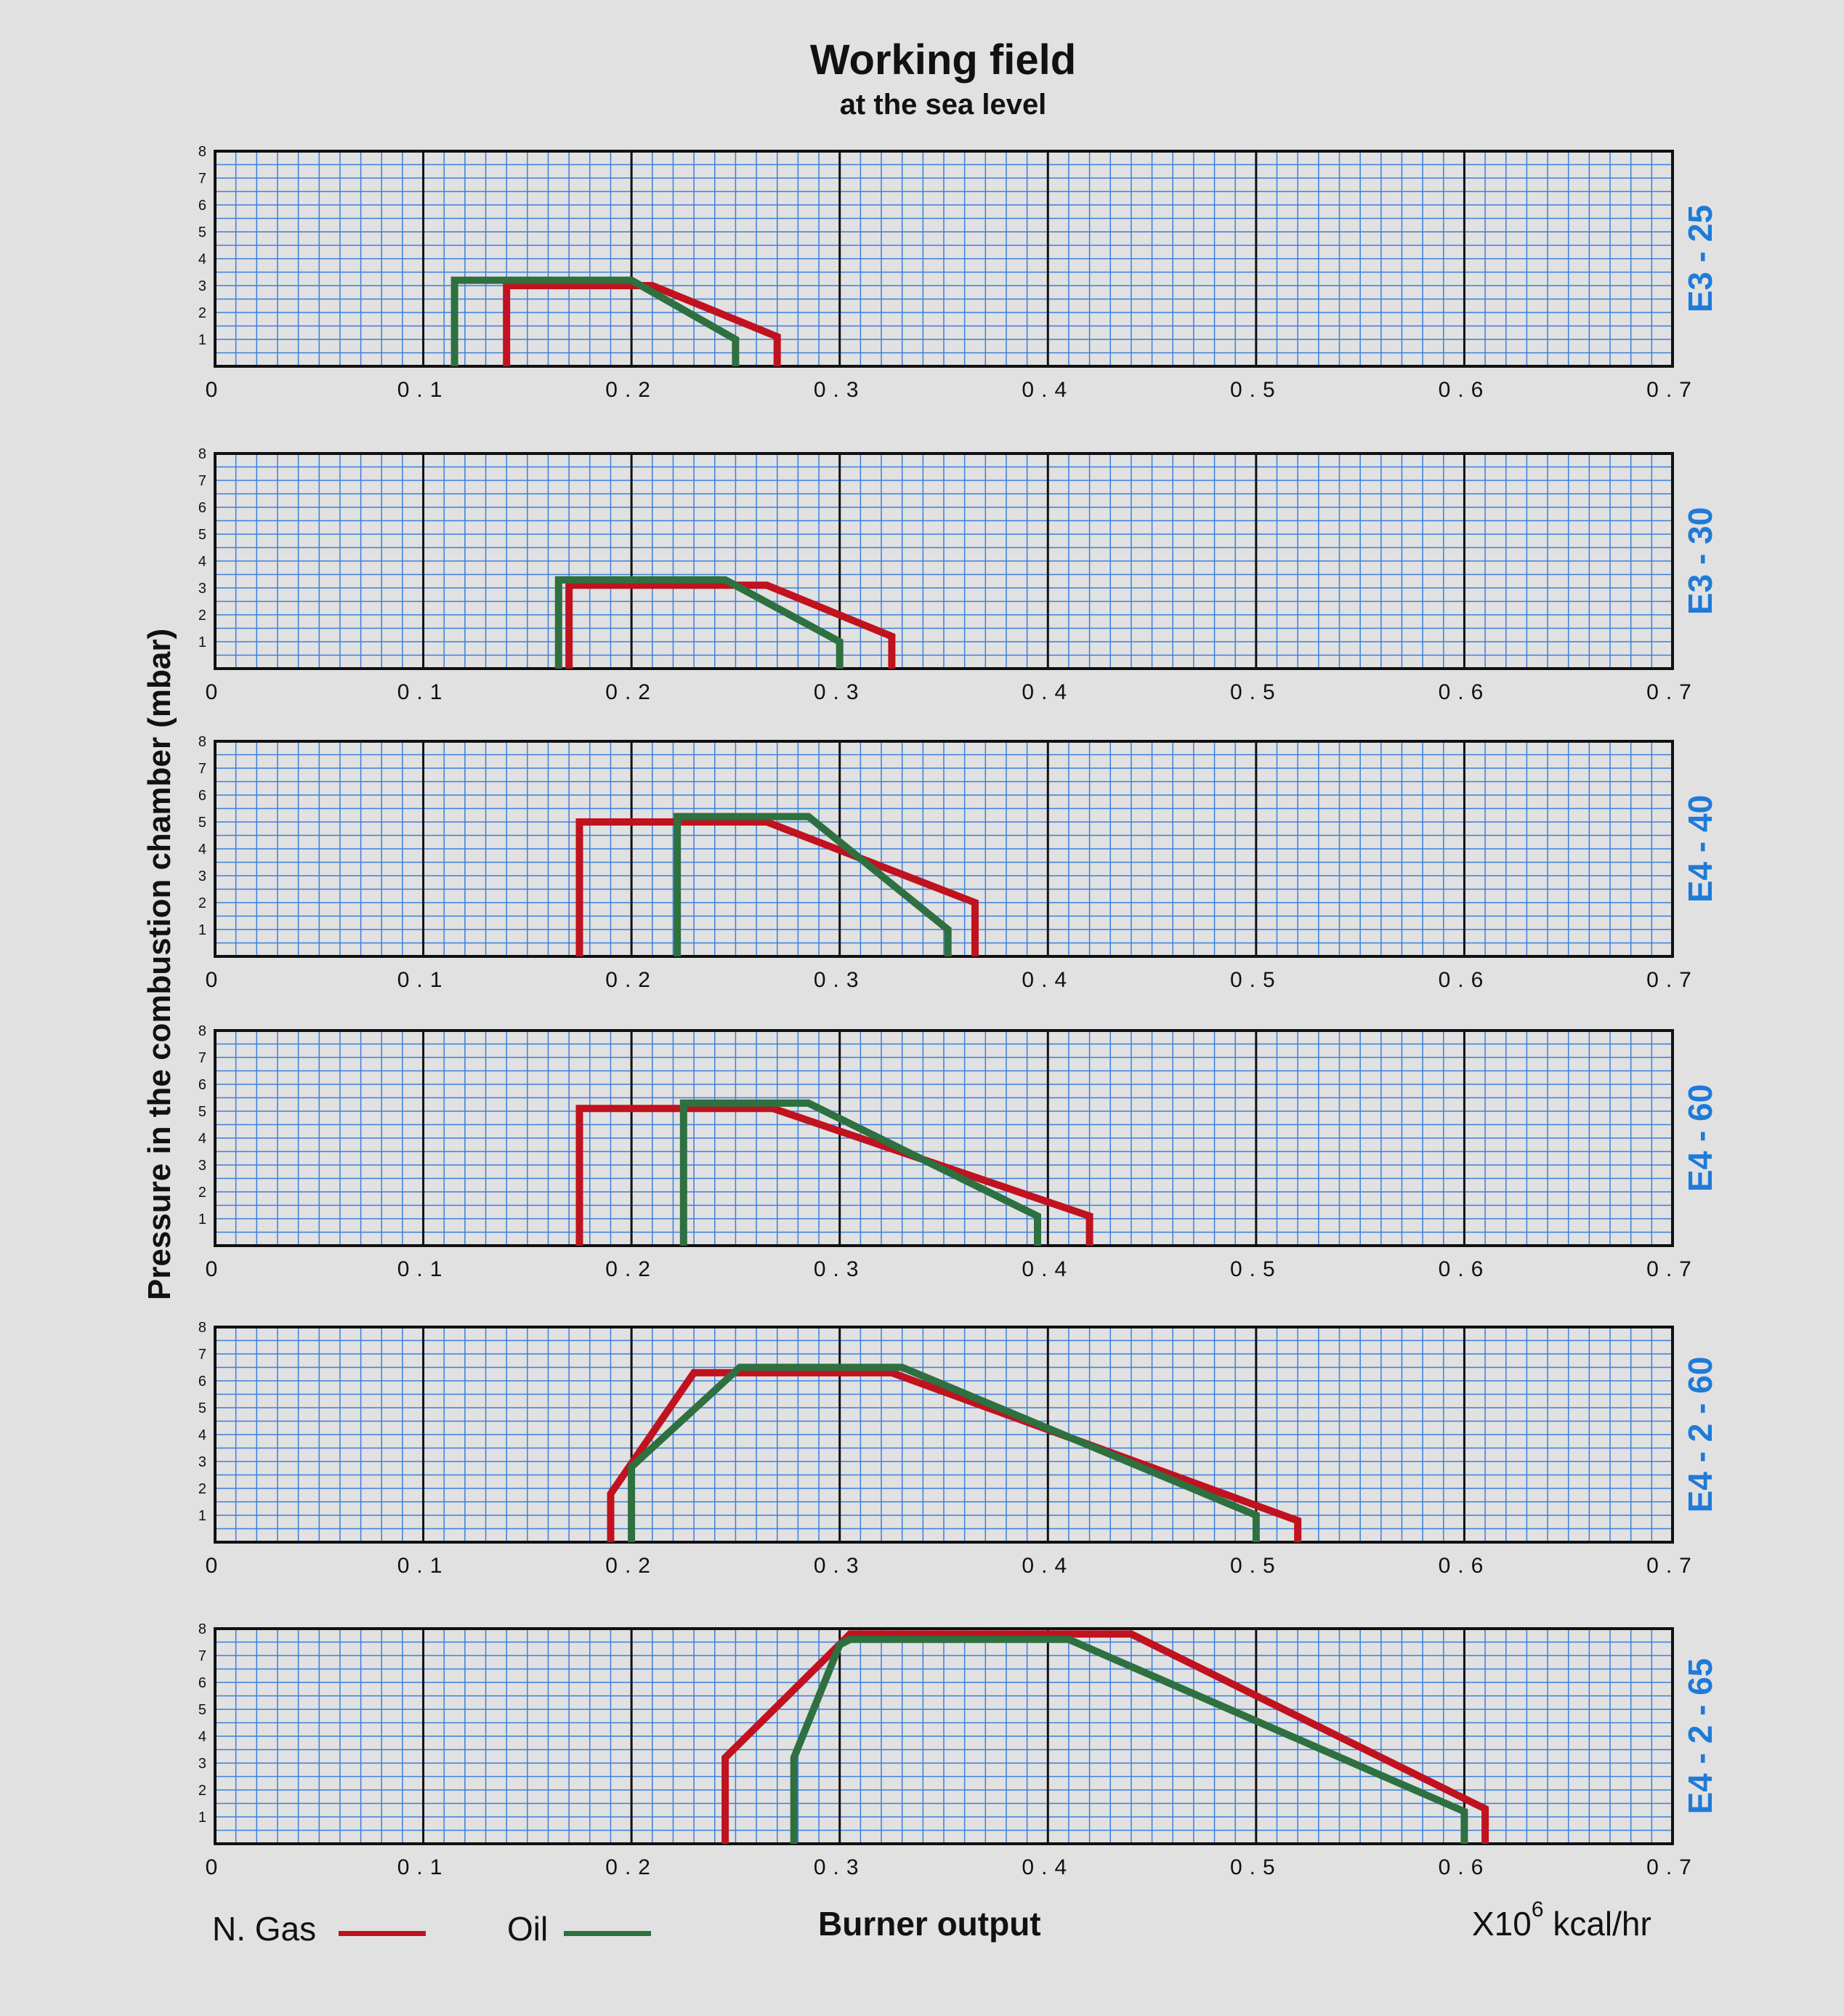 This screenshot has width=1844, height=2016. Describe the element at coordinates (1700, 1435) in the screenshot. I see `panel-model-label: E4 - 2 - 60` at that location.